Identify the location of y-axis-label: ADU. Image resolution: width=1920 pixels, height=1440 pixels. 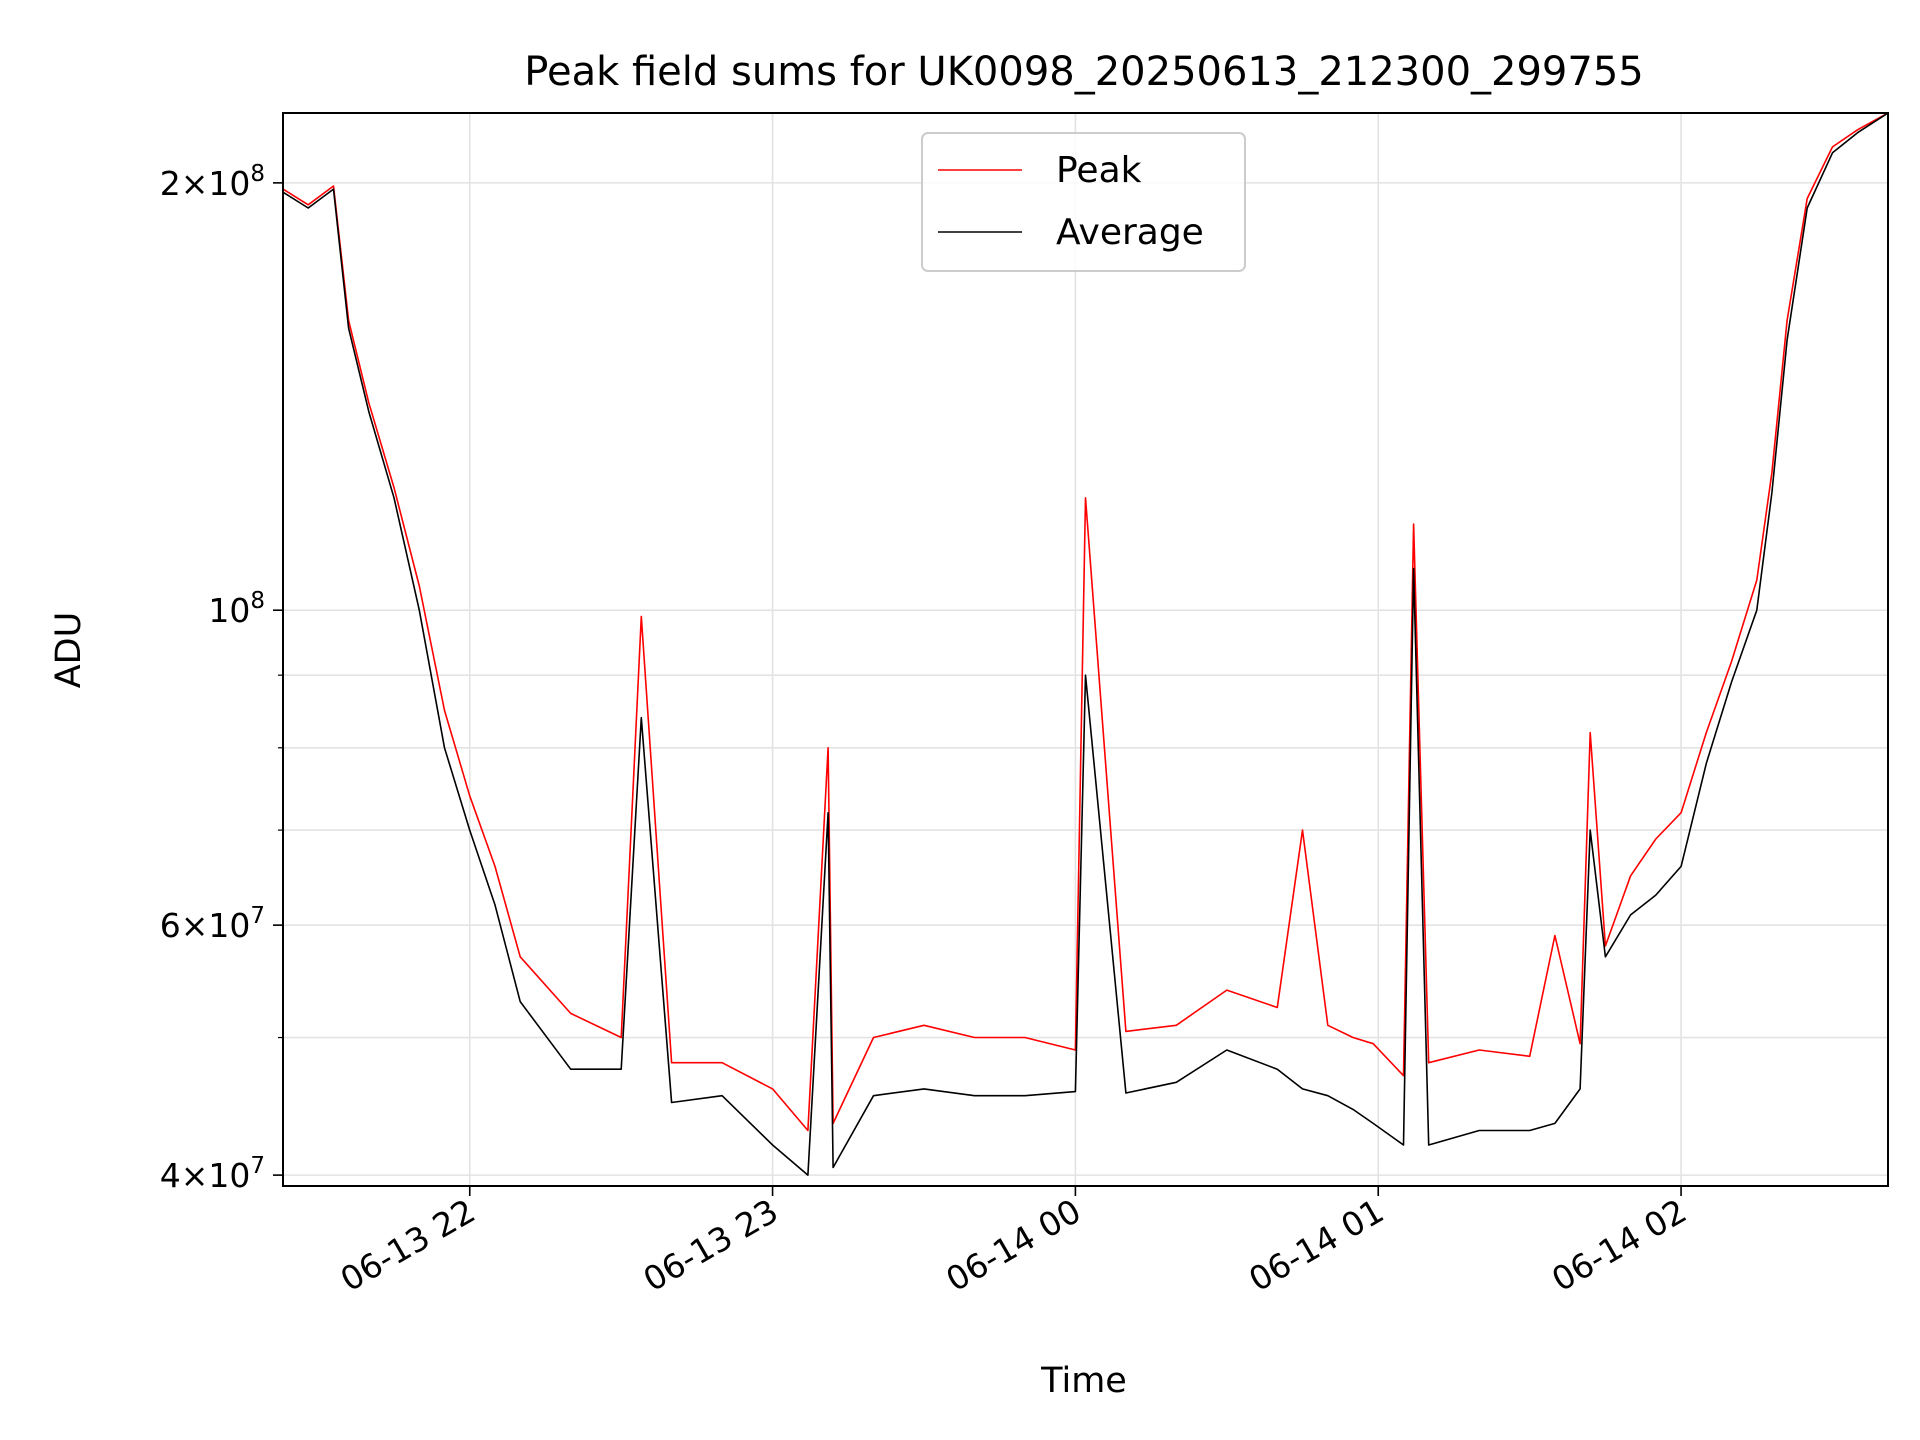
(69, 650).